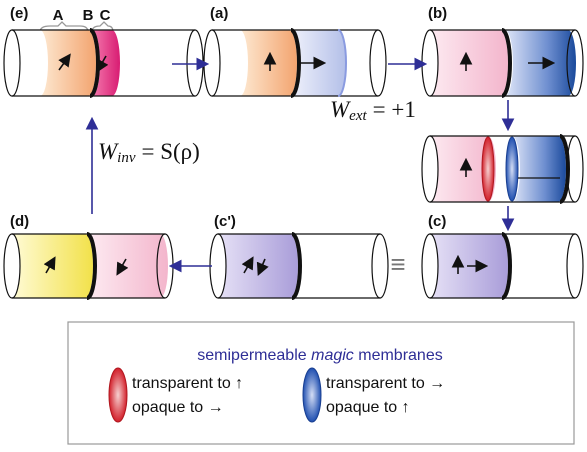 The height and width of the screenshot is (452, 587). Describe the element at coordinates (397, 264) in the screenshot. I see `equivalence: ≡` at that location.